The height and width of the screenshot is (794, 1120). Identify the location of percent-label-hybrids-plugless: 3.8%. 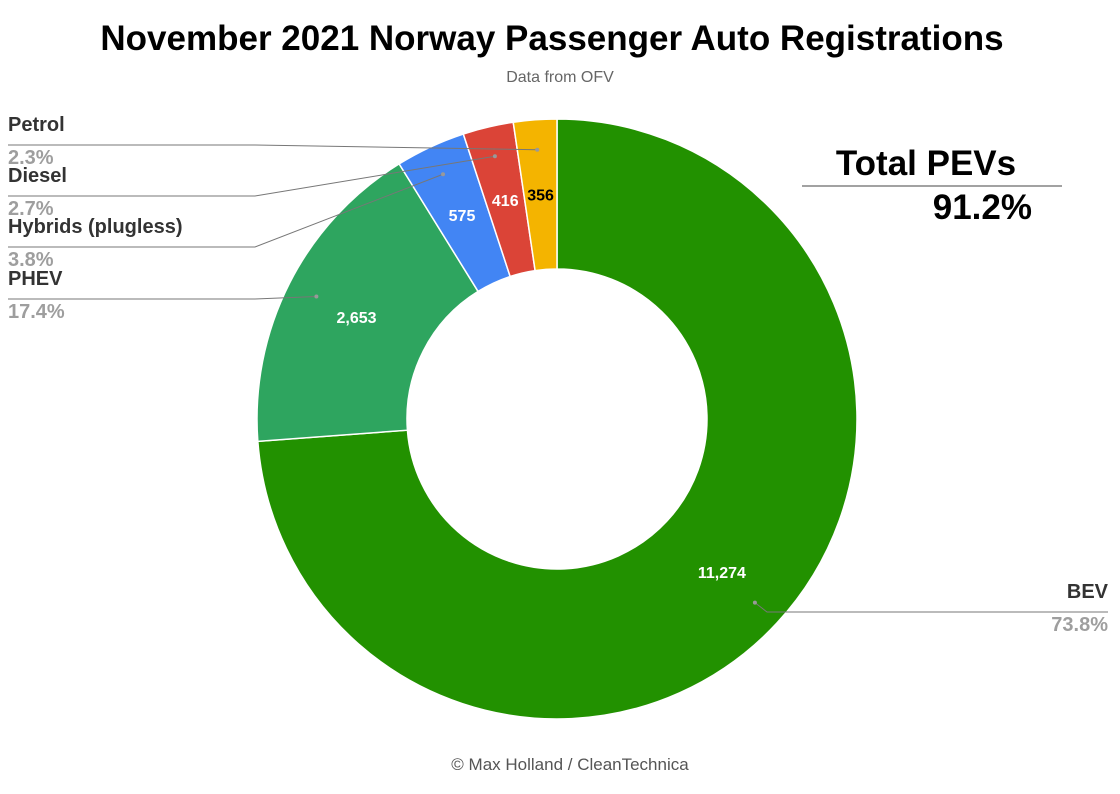
(31, 260).